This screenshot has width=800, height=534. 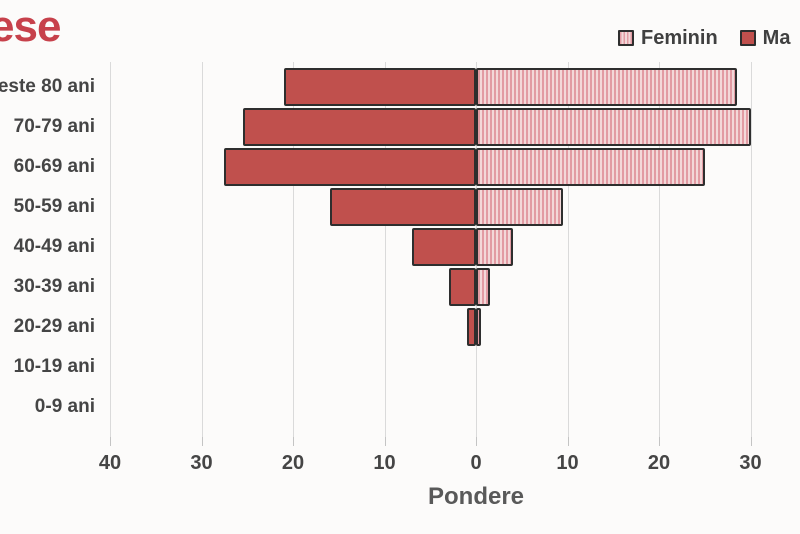 What do you see at coordinates (776, 37) in the screenshot?
I see `legend-label-masculin: Ma` at bounding box center [776, 37].